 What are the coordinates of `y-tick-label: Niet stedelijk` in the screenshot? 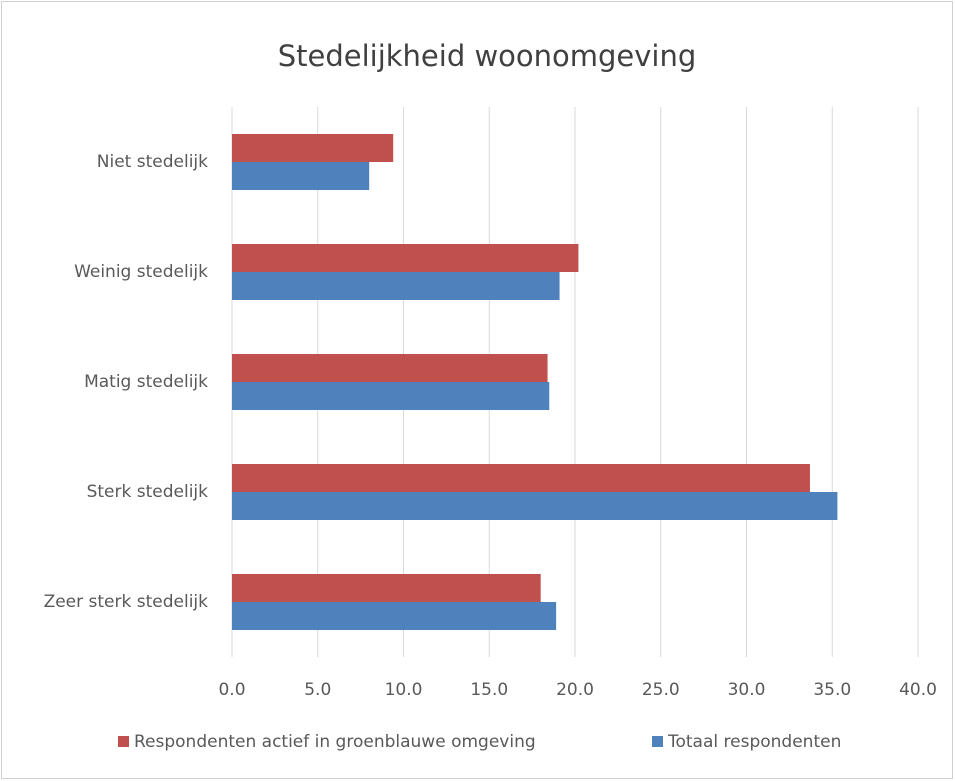 It's located at (152, 162).